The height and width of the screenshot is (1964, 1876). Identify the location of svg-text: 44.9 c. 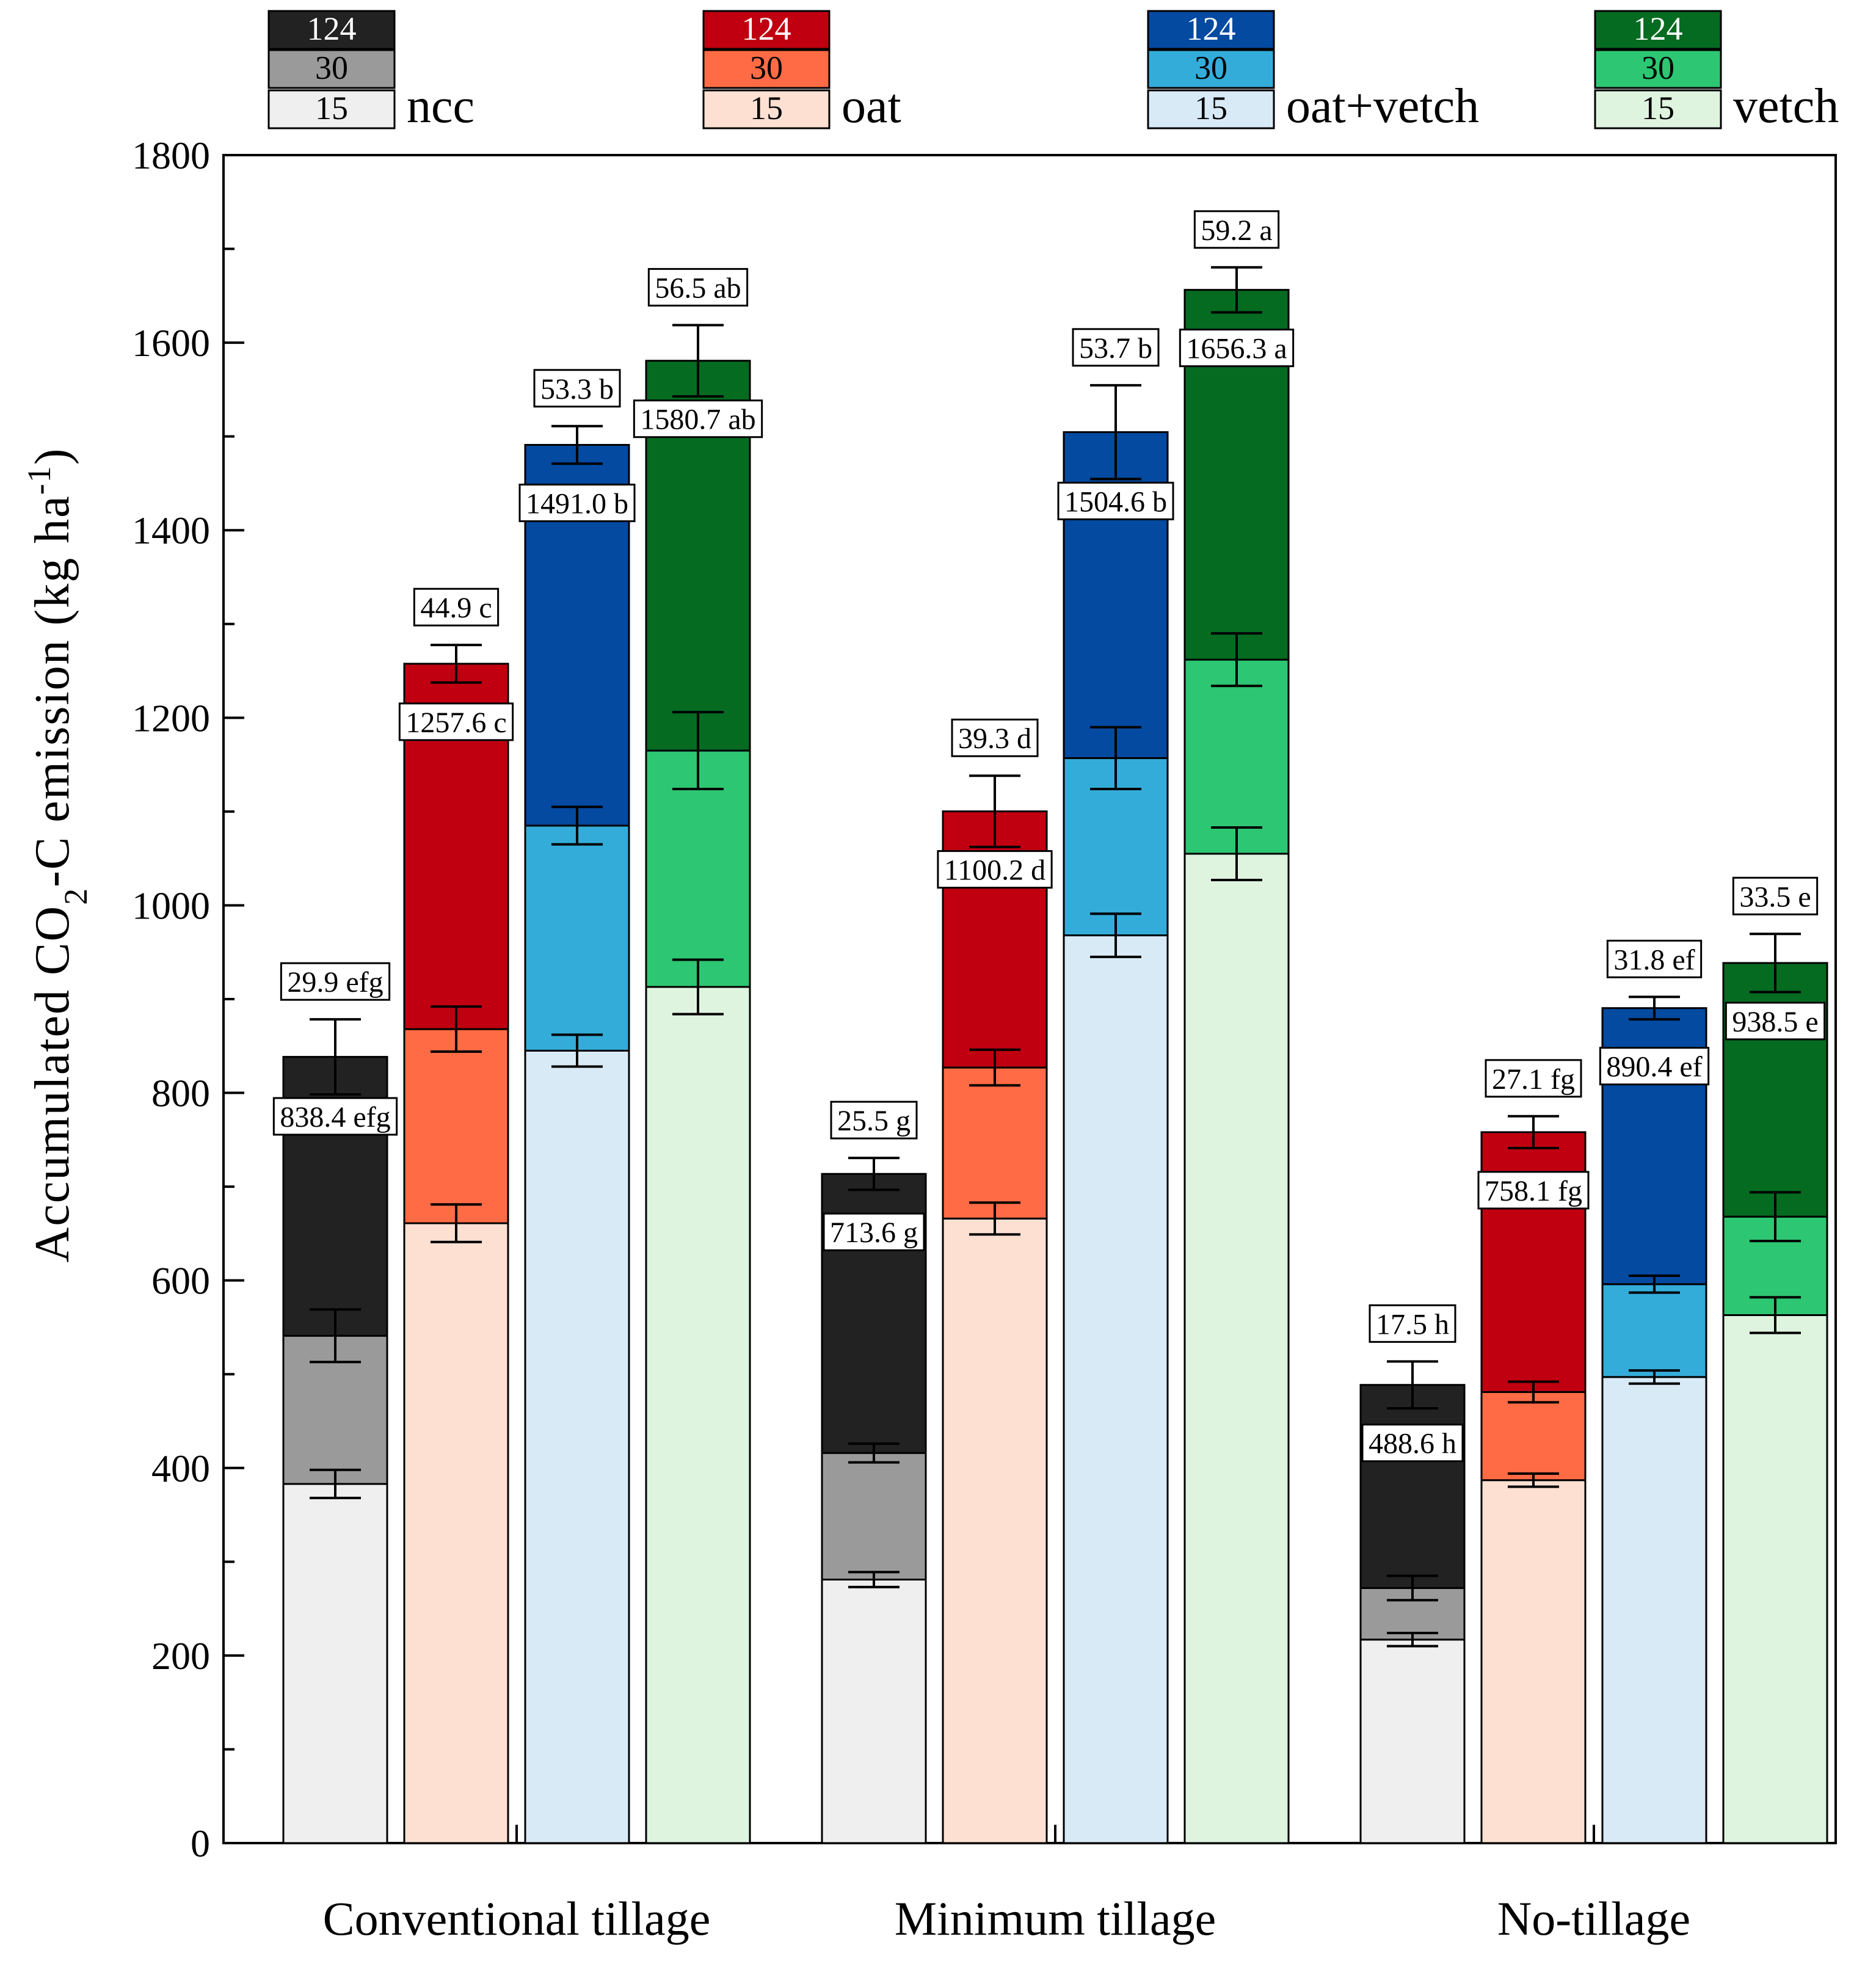
(456, 608).